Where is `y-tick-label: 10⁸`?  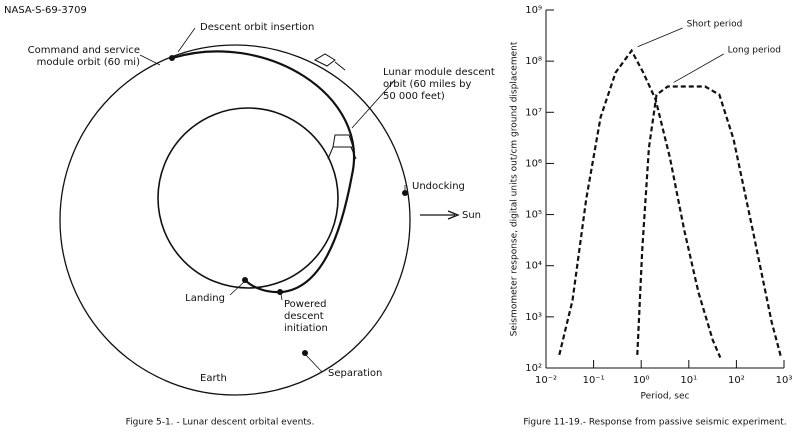
y-tick-label: 10⁸ is located at coordinates (533, 61).